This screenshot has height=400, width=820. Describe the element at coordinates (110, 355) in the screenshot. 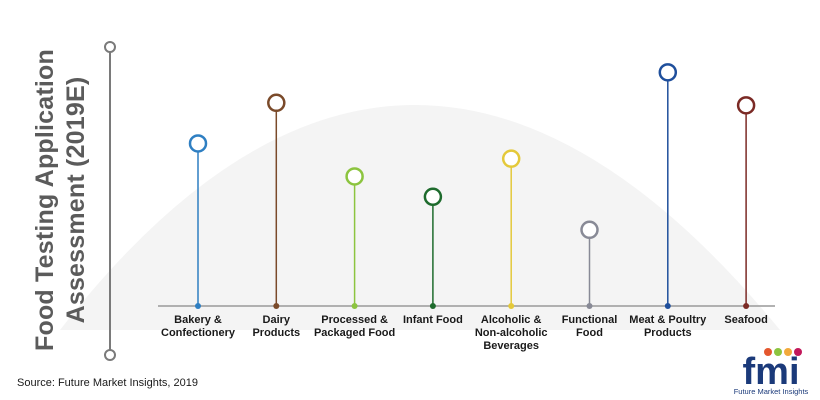

I see `title-divider-bottom-dot` at that location.